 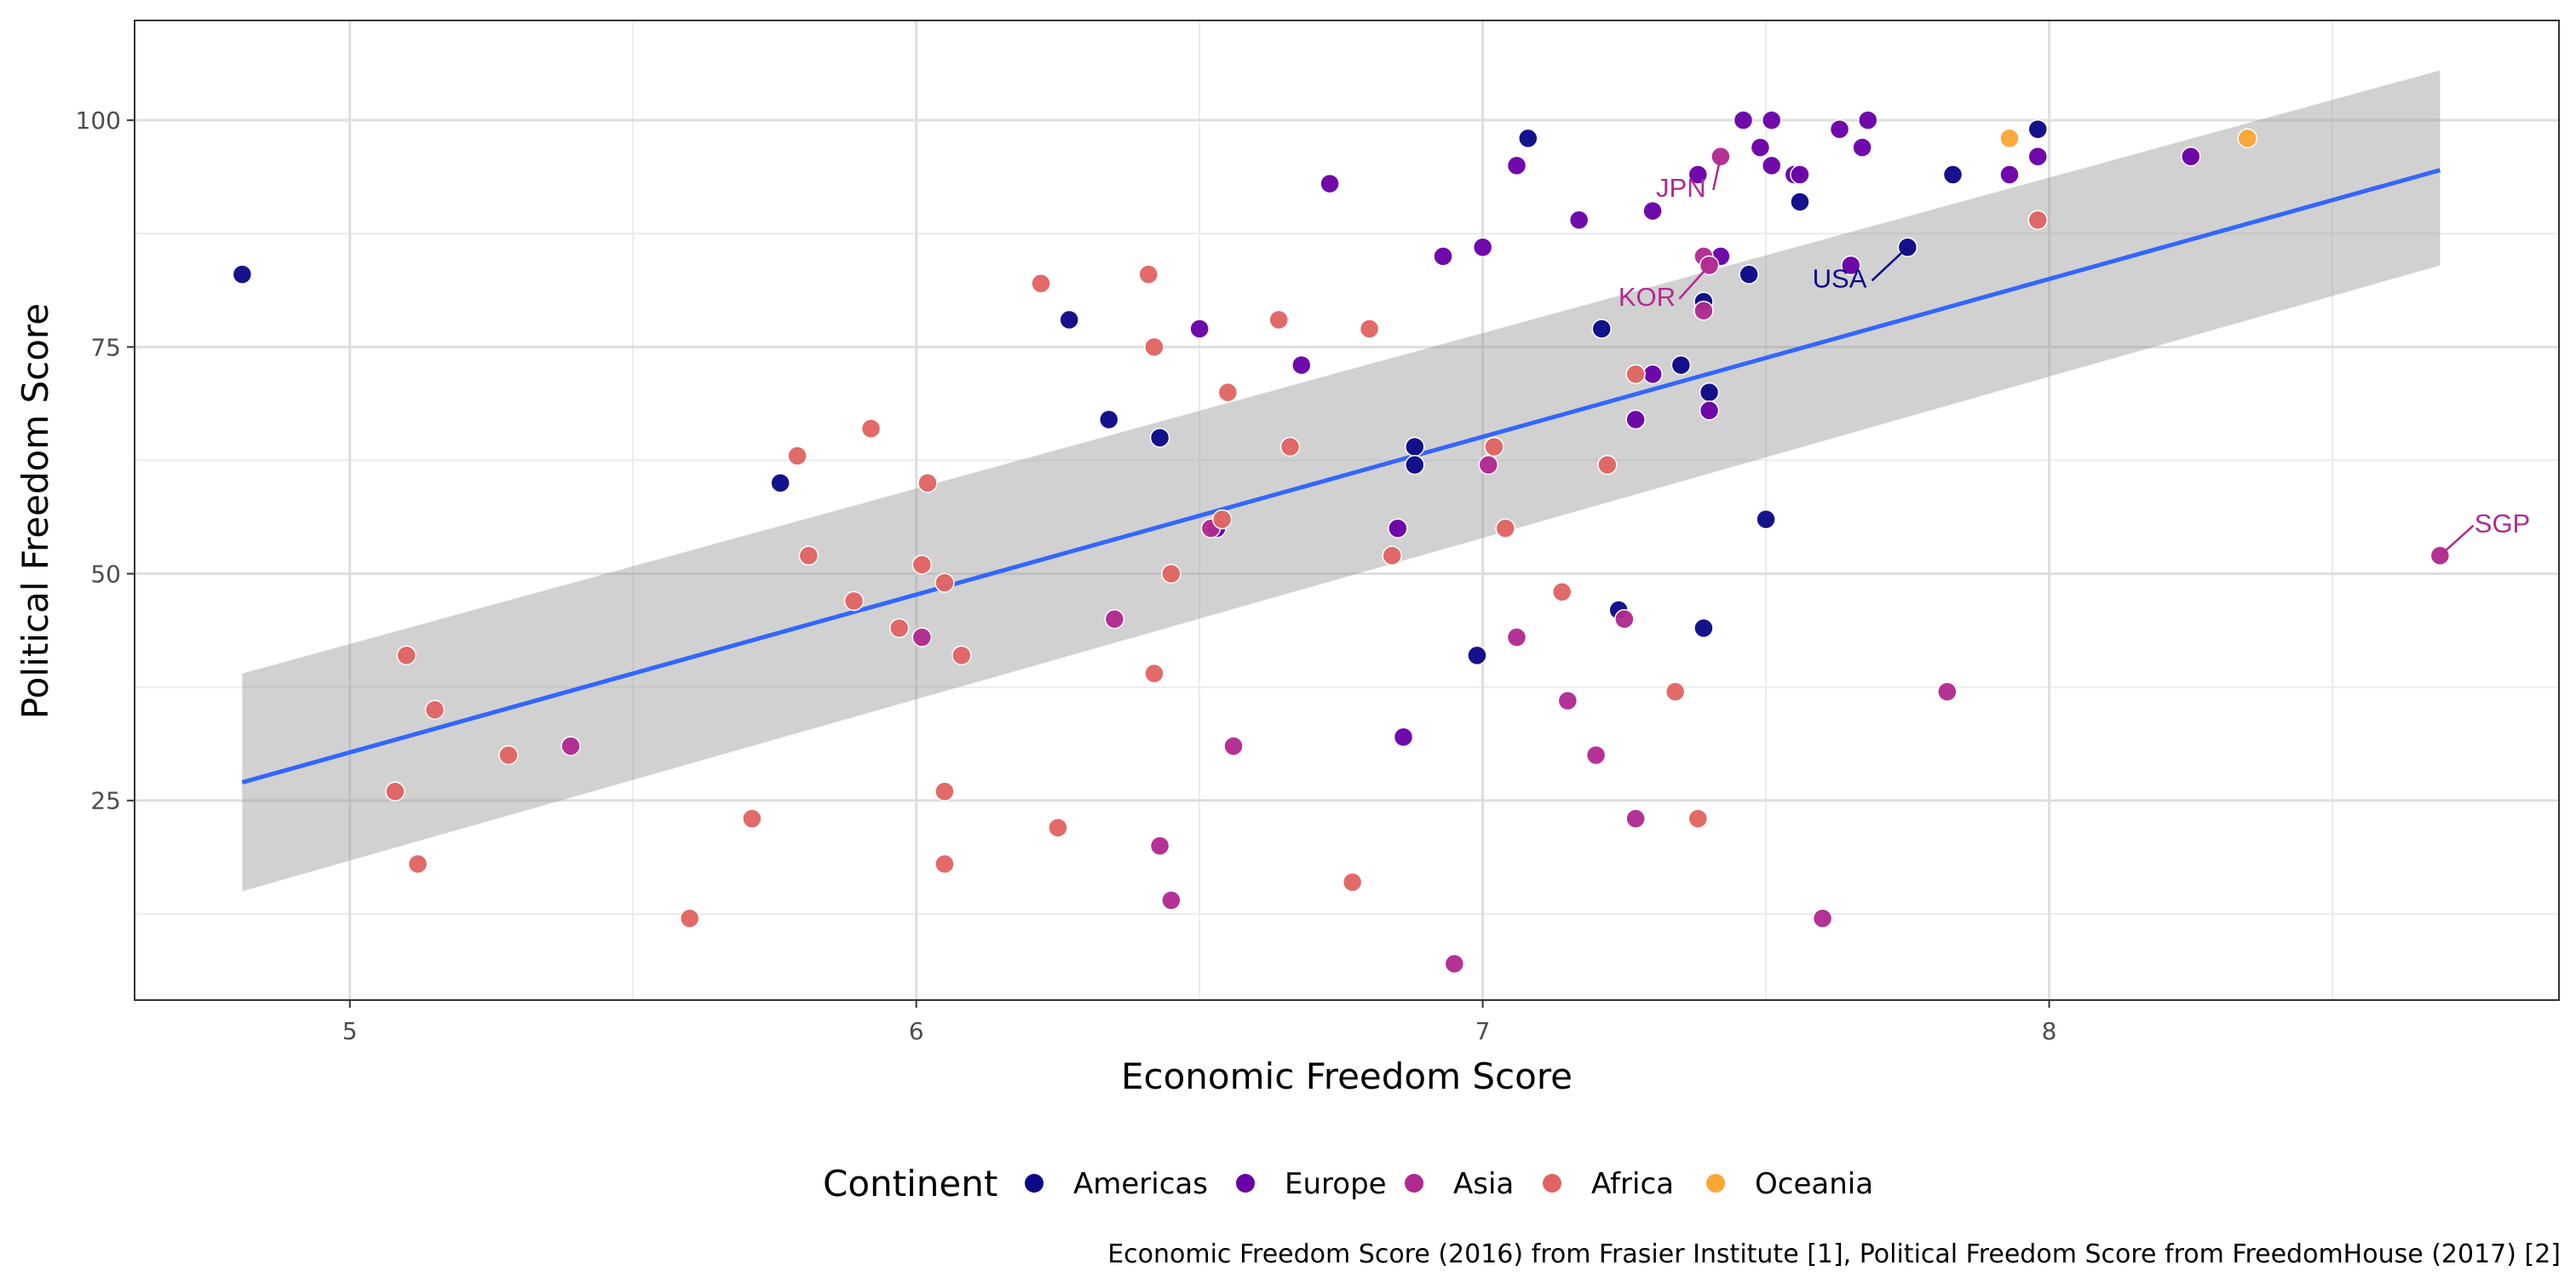 I want to click on legend-key-asia, so click(x=1414, y=1184).